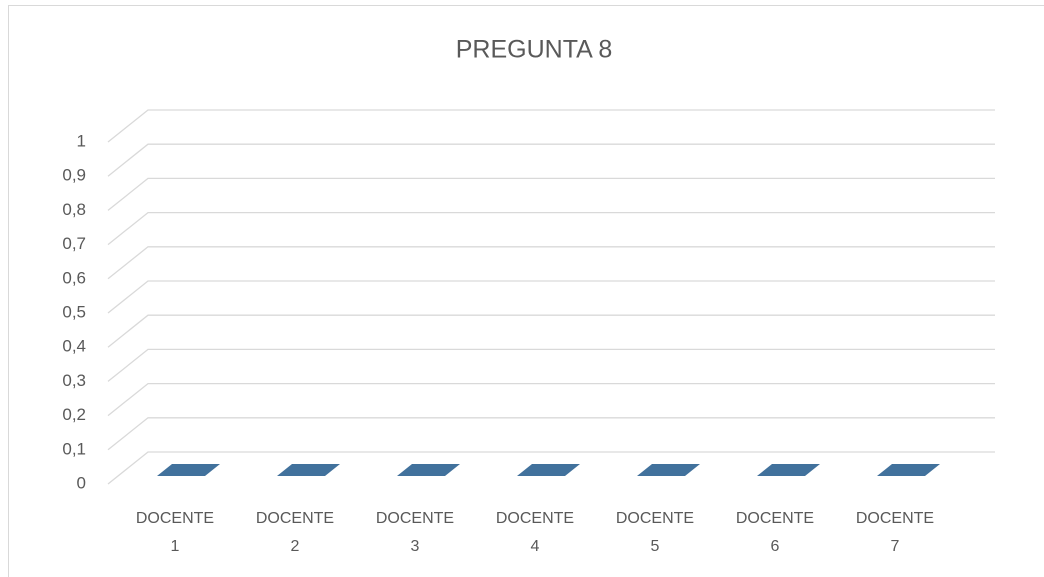 This screenshot has height=577, width=1044. Describe the element at coordinates (534, 50) in the screenshot. I see `chart-title: PREGUNTA 8` at that location.